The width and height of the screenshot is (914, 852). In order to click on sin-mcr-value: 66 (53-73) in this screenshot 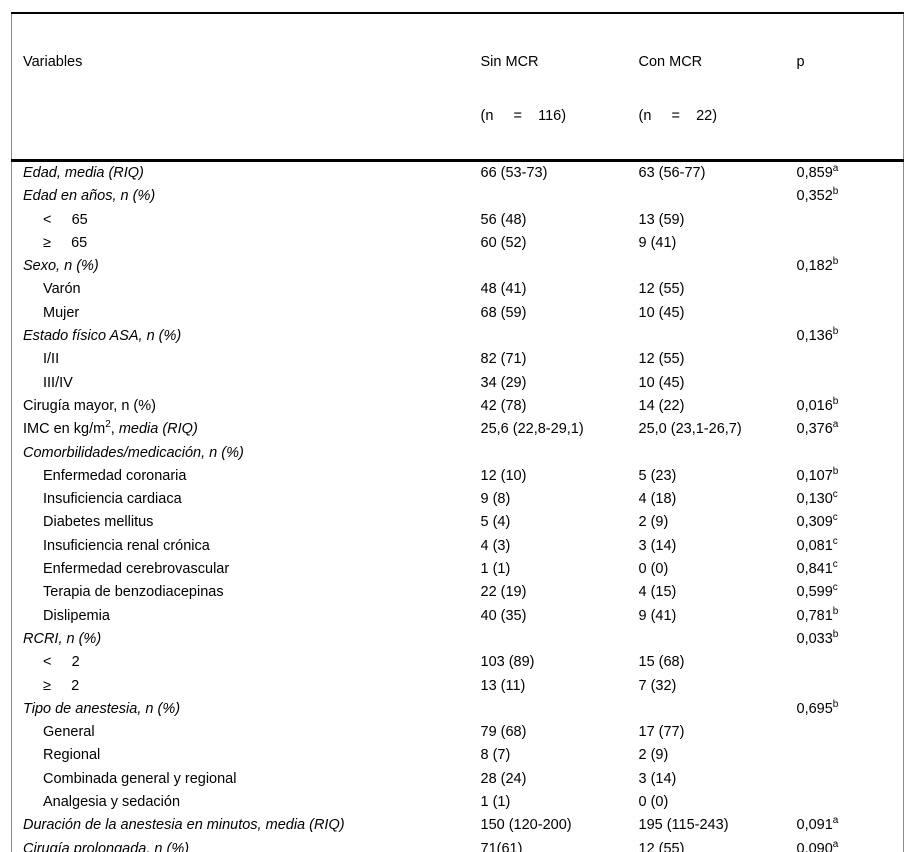, I will do `click(514, 173)`.